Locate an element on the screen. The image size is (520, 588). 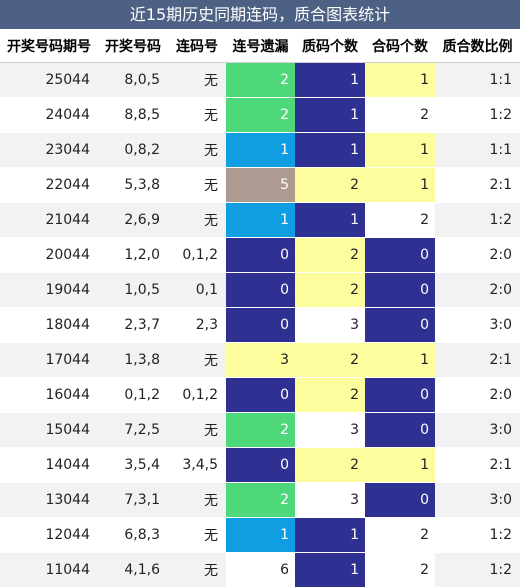
table-row: 21044 2,6,9 无 1 1 2 1:2 is located at coordinates (260, 220).